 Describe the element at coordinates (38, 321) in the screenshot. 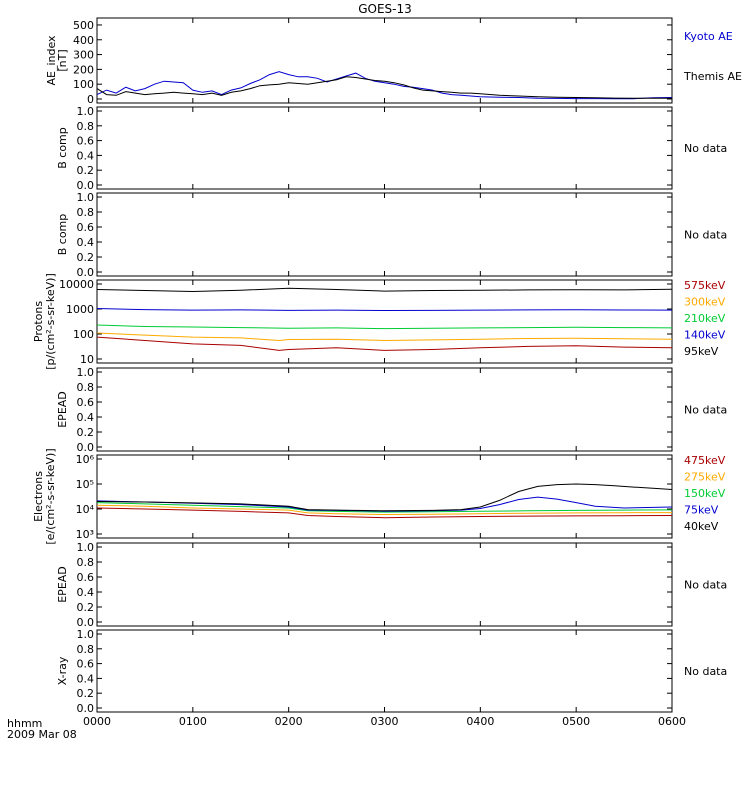

I see `y-axis-label: Protons` at that location.